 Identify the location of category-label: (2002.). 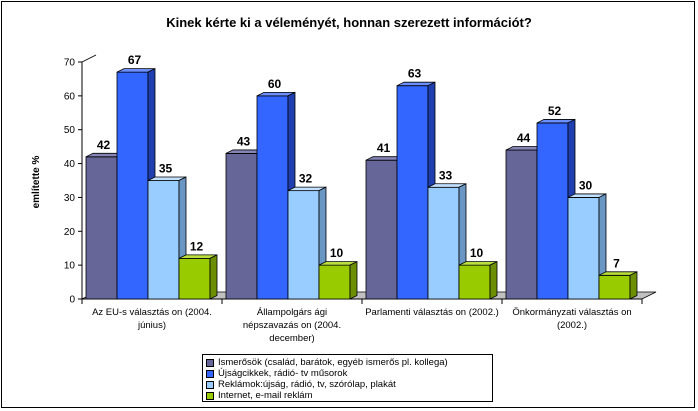
(572, 325).